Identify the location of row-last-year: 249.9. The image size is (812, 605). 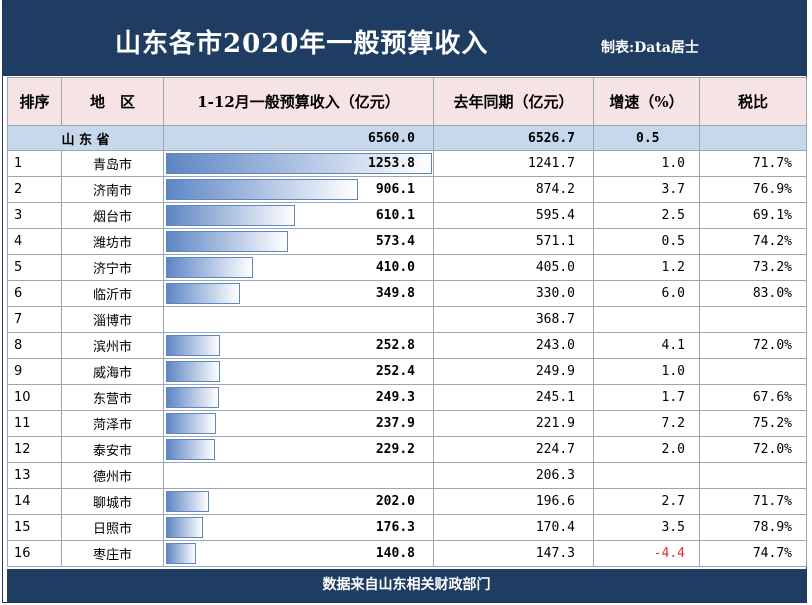
(513, 371).